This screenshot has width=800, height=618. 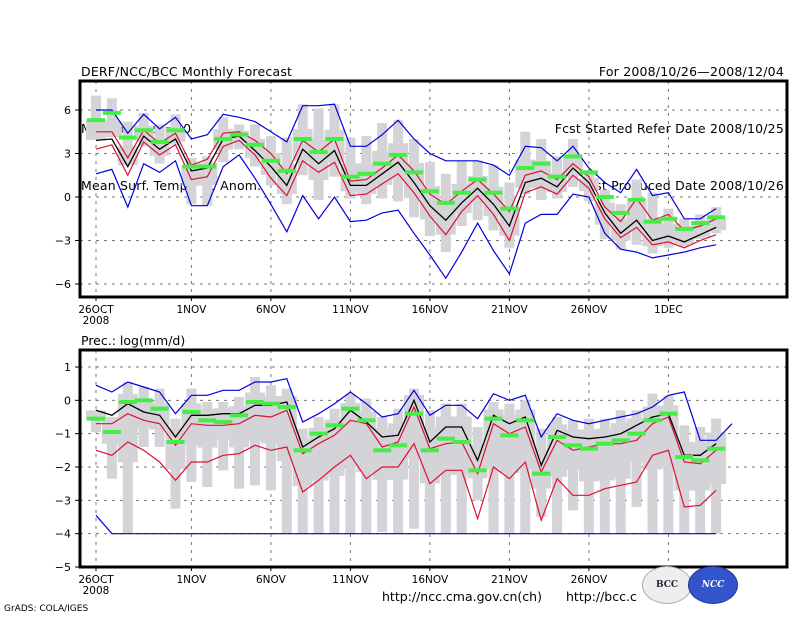 What do you see at coordinates (271, 580) in the screenshot?
I see `xtick-label: 6NOV` at bounding box center [271, 580].